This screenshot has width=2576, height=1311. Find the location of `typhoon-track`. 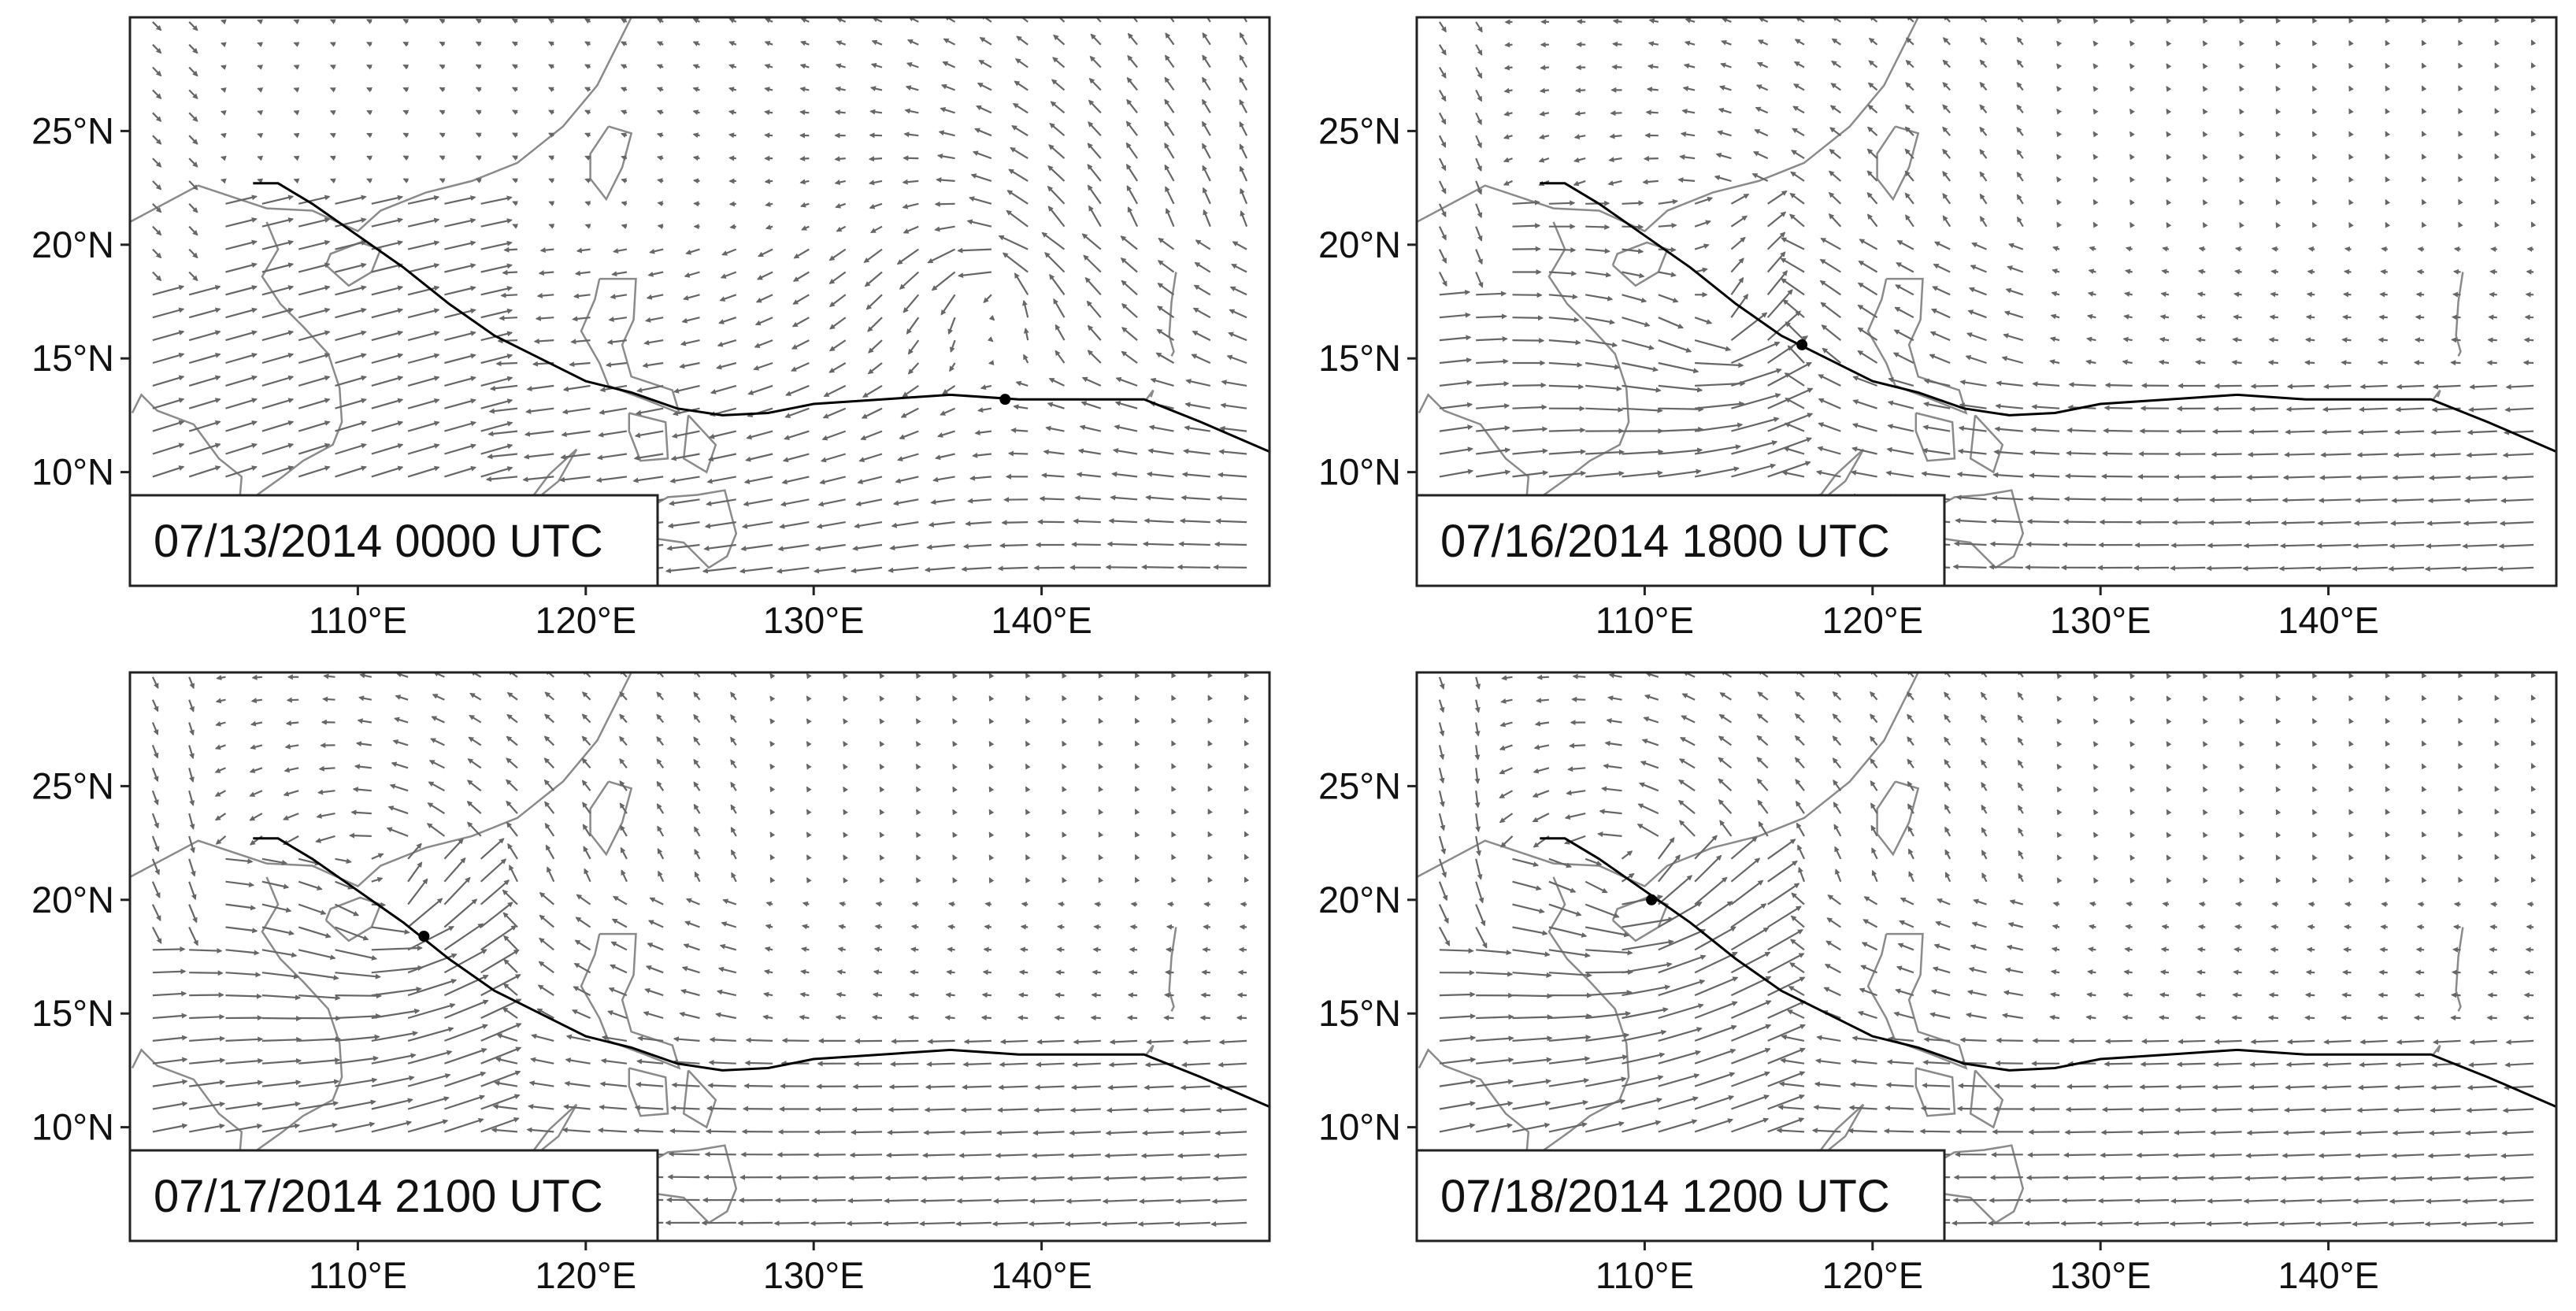

typhoon-track is located at coordinates (761, 972).